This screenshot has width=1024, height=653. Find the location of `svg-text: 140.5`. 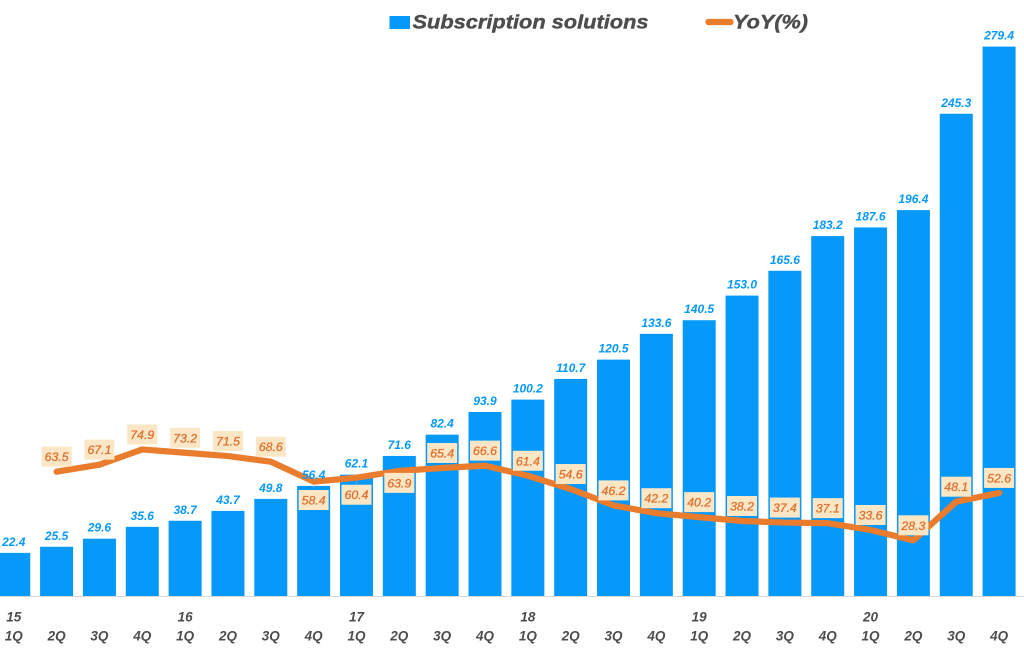

svg-text: 140.5 is located at coordinates (699, 309).